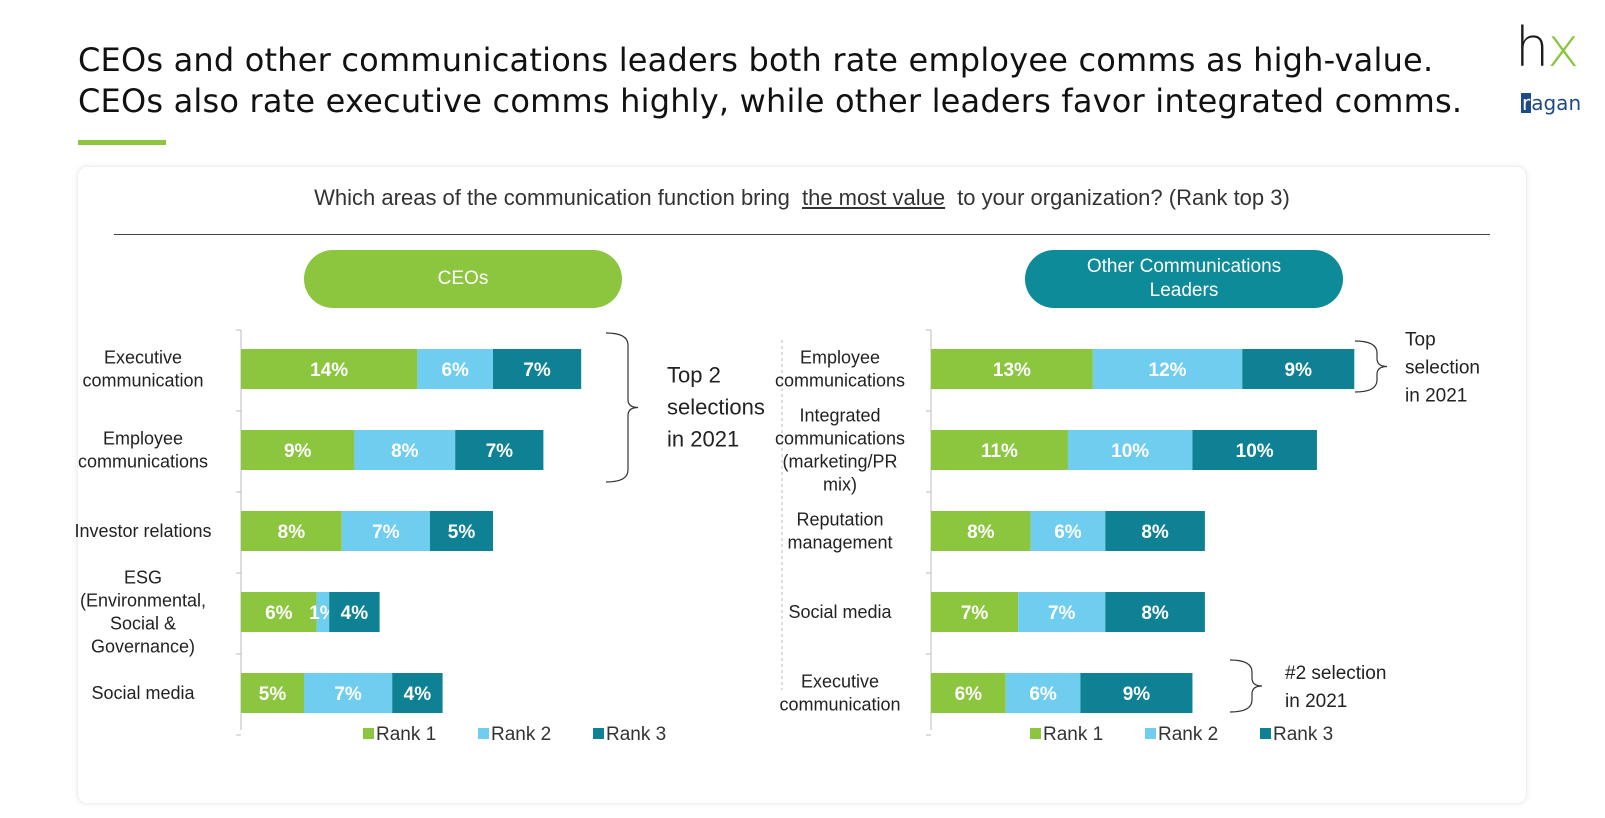 The height and width of the screenshot is (818, 1605). I want to click on other-category-label: Executive, so click(840, 682).